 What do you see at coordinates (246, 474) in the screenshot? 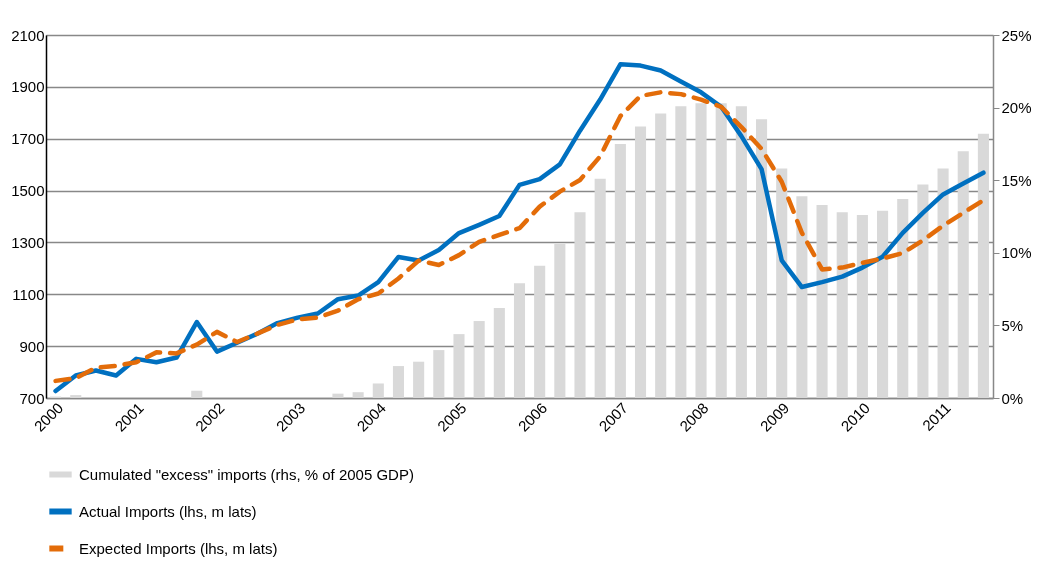
I see `legend-label: Cumulated "excess" imports (rhs, % of 2005 GDP)` at bounding box center [246, 474].